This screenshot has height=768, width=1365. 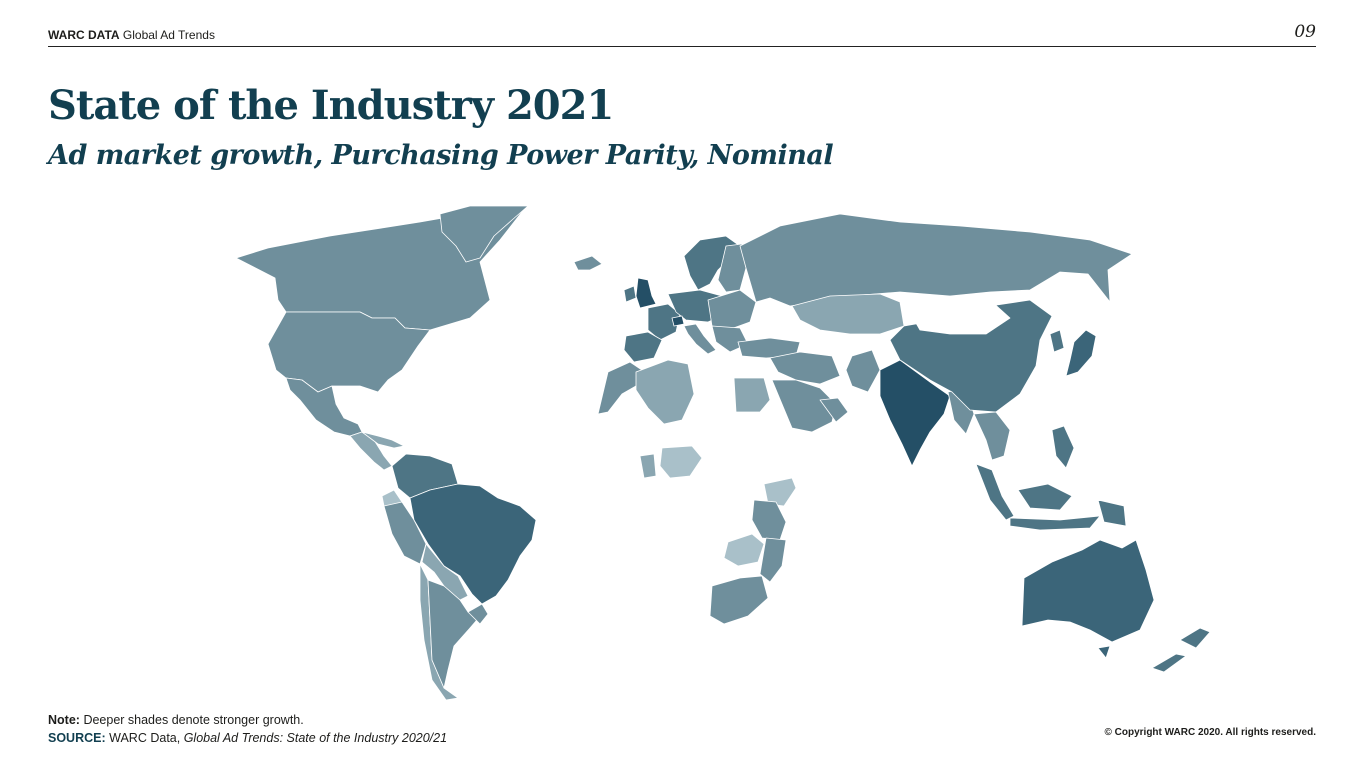 I want to click on uruguay, so click(x=478, y=614).